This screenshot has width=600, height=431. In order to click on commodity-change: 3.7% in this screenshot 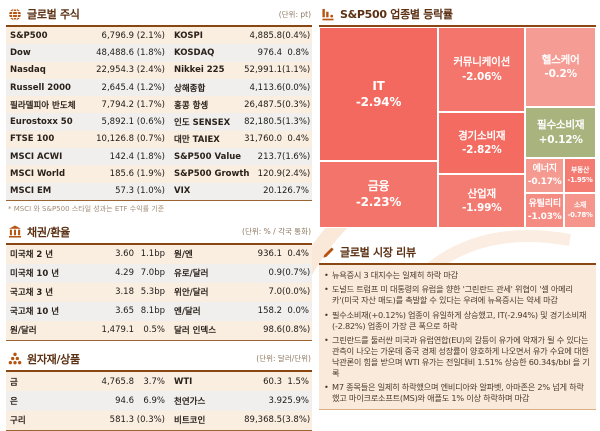, I will do `click(154, 381)`.